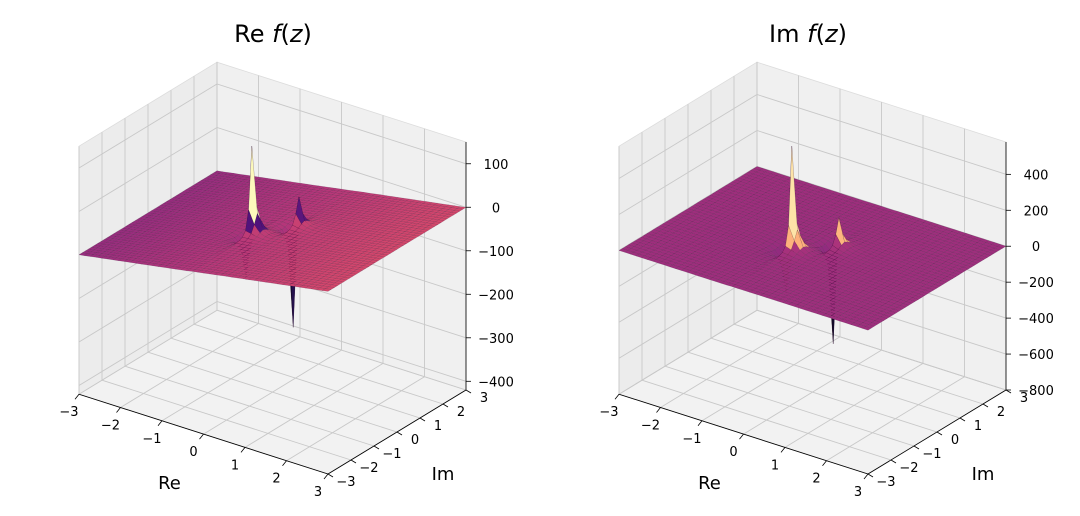  What do you see at coordinates (496, 252) in the screenshot?
I see `z-tick-label: −100` at bounding box center [496, 252].